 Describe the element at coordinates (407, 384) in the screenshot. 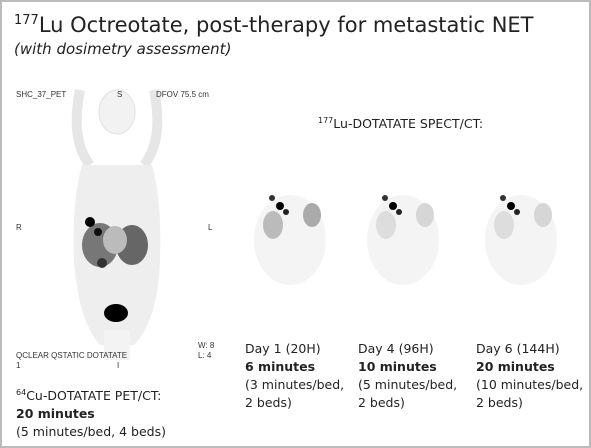

I see `panel-detail: (5 minutes/bed,` at that location.